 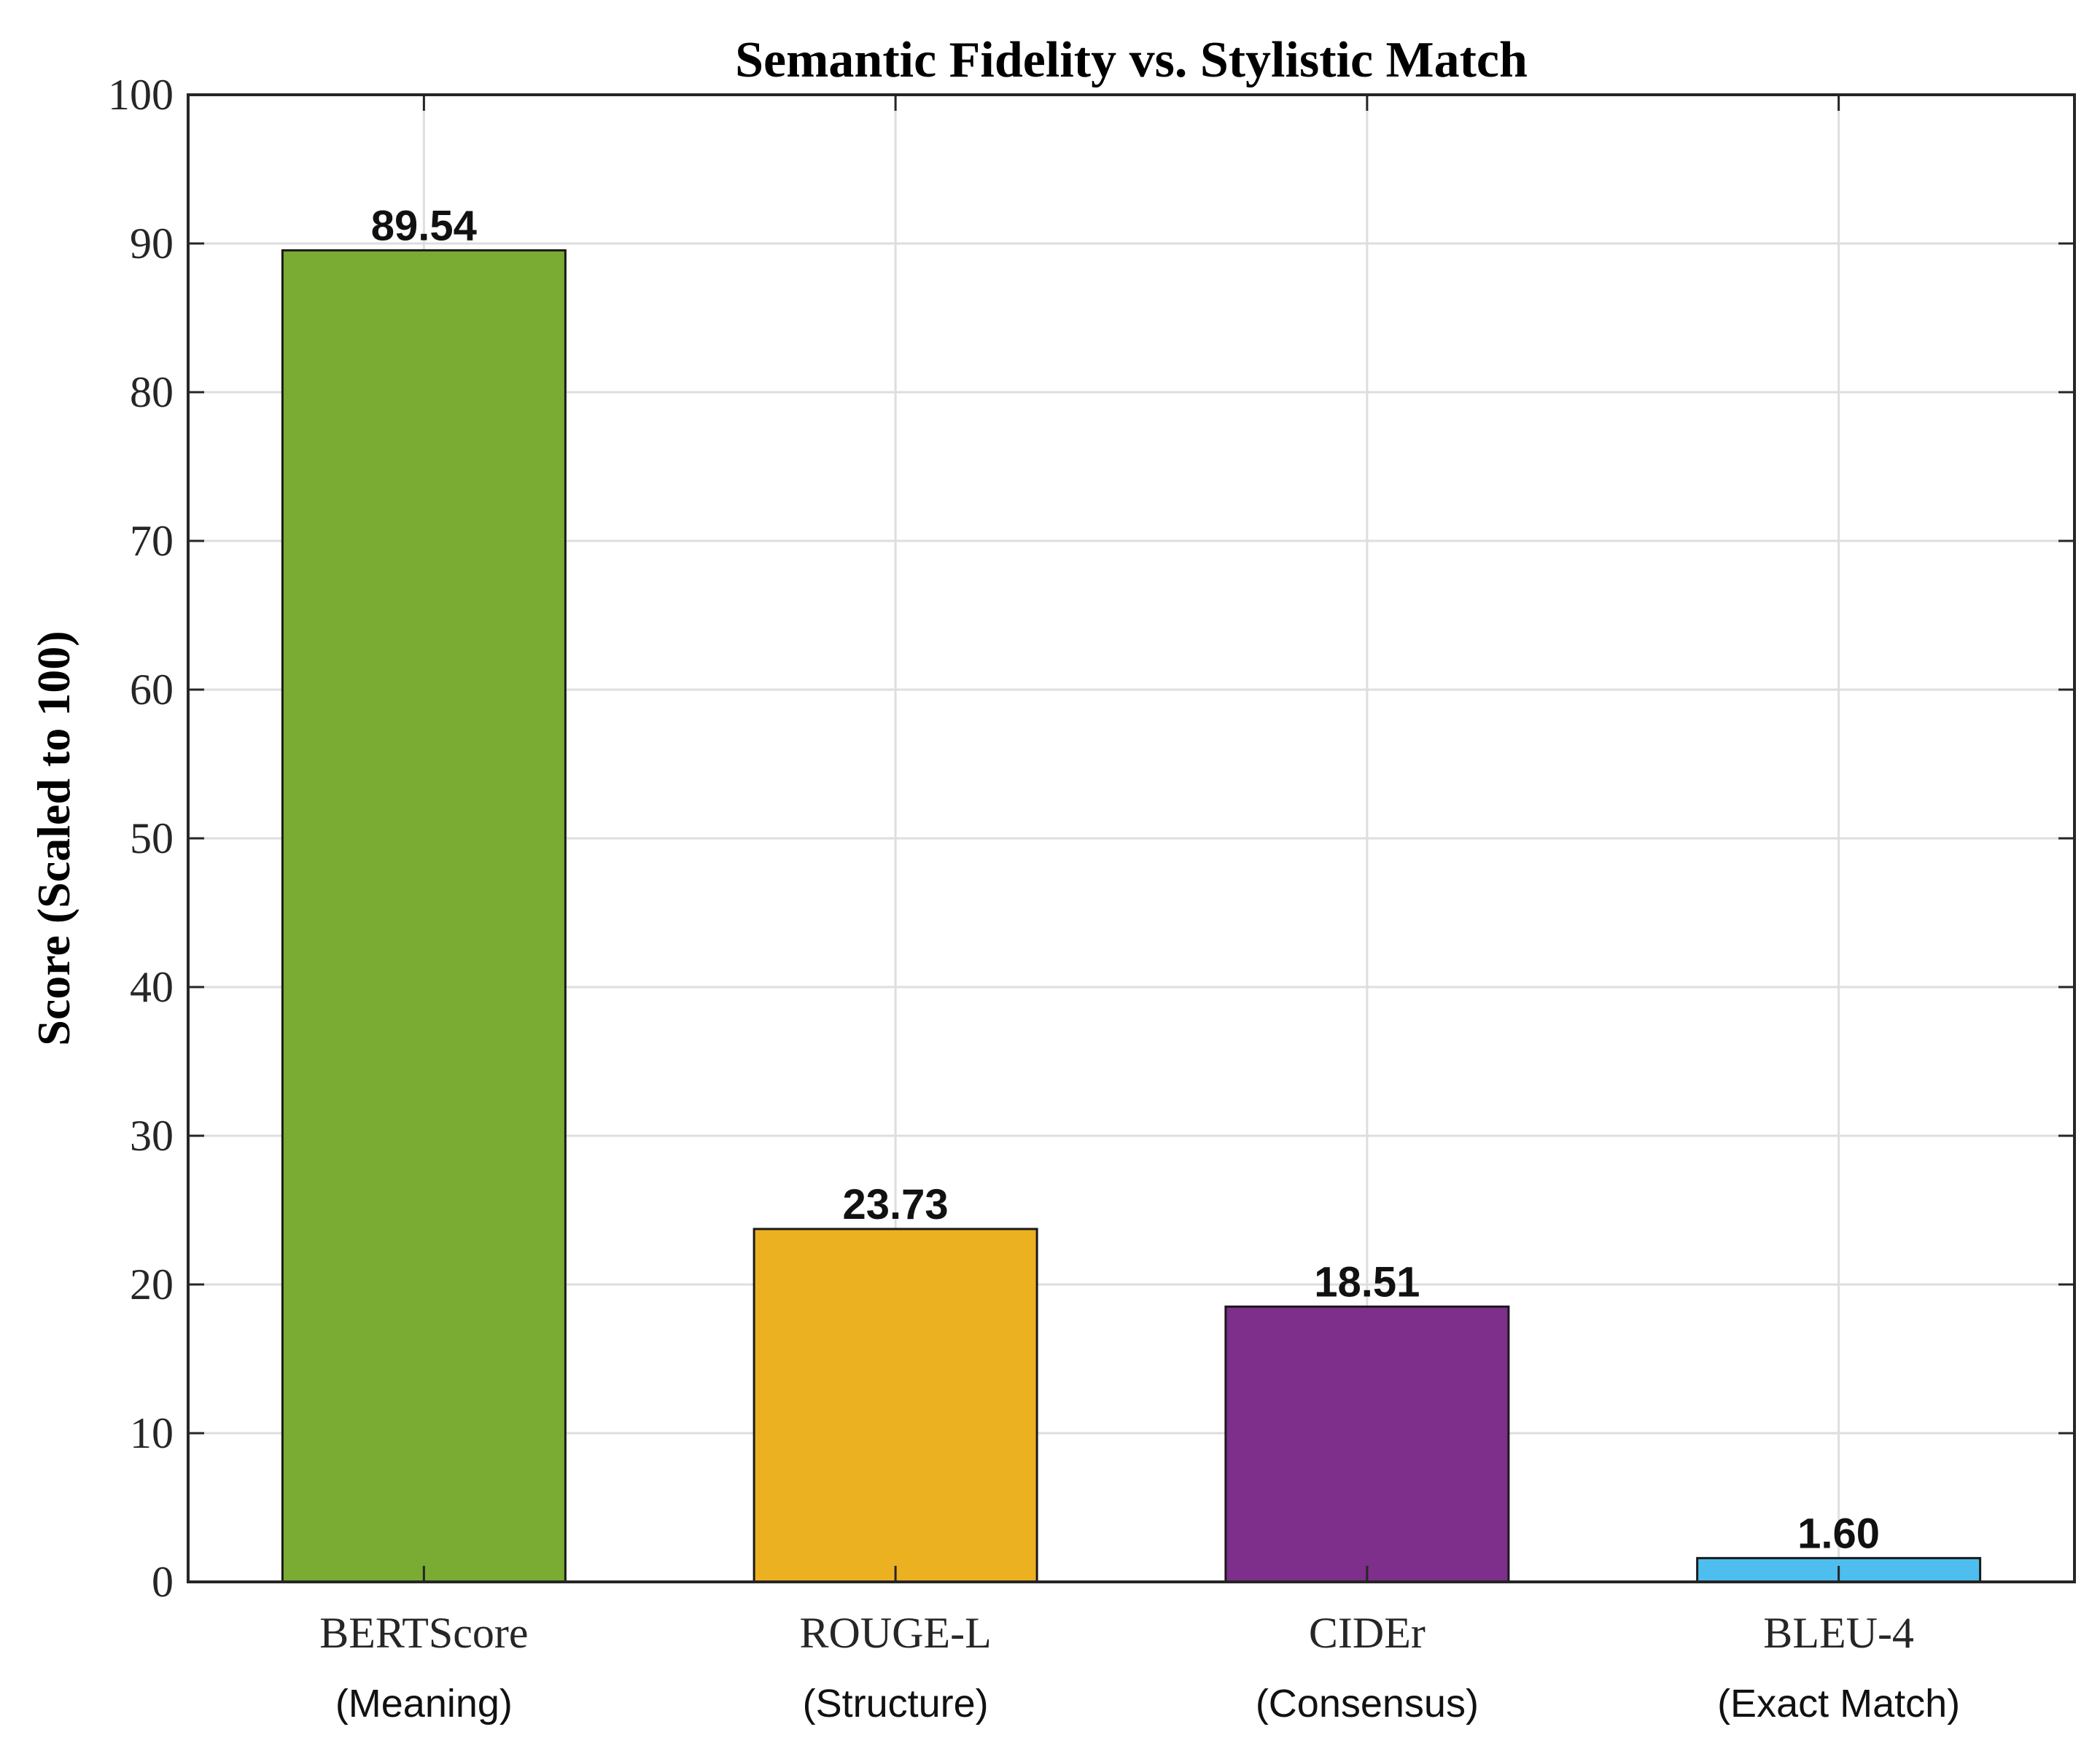 What do you see at coordinates (424, 225) in the screenshot?
I see `data-label: 89.54` at bounding box center [424, 225].